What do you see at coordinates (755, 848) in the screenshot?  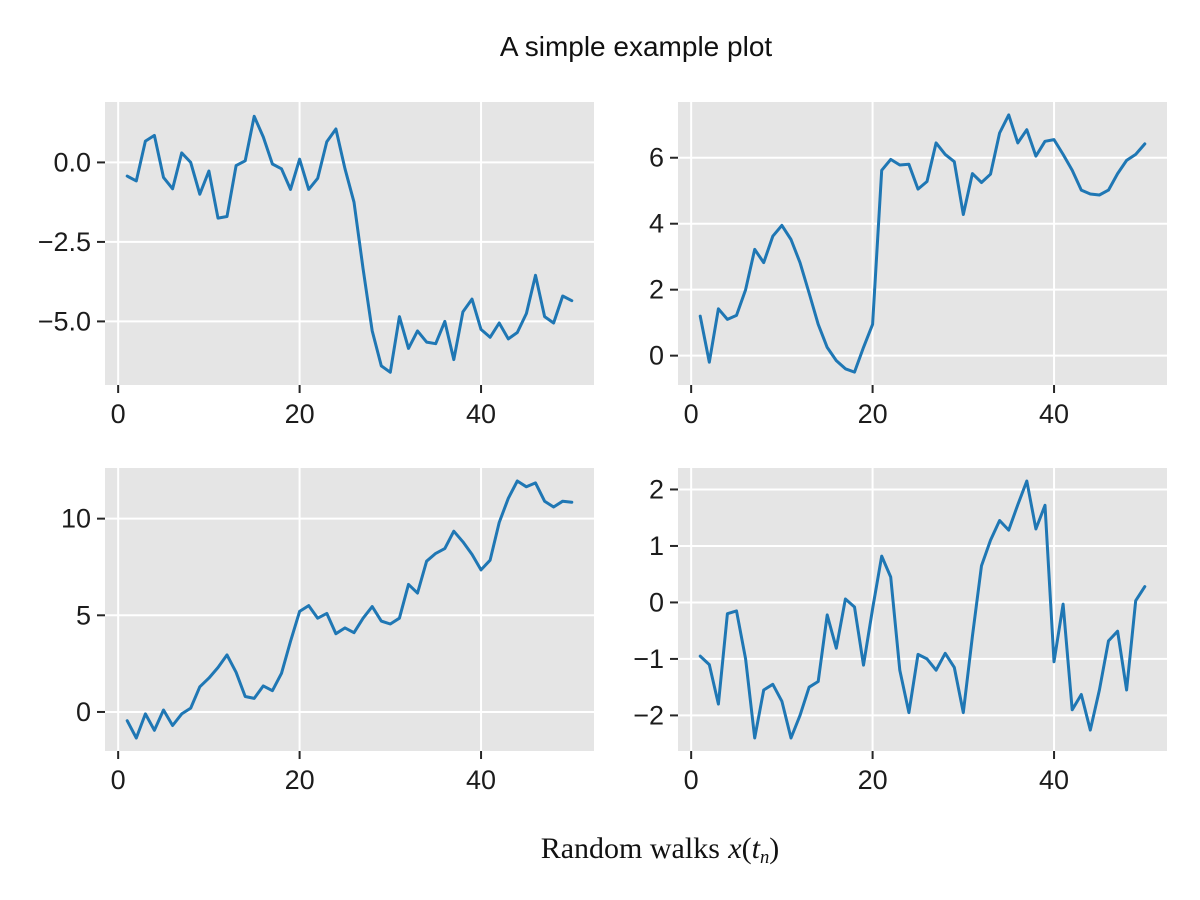 I see `xlabel-math-t: t` at bounding box center [755, 848].